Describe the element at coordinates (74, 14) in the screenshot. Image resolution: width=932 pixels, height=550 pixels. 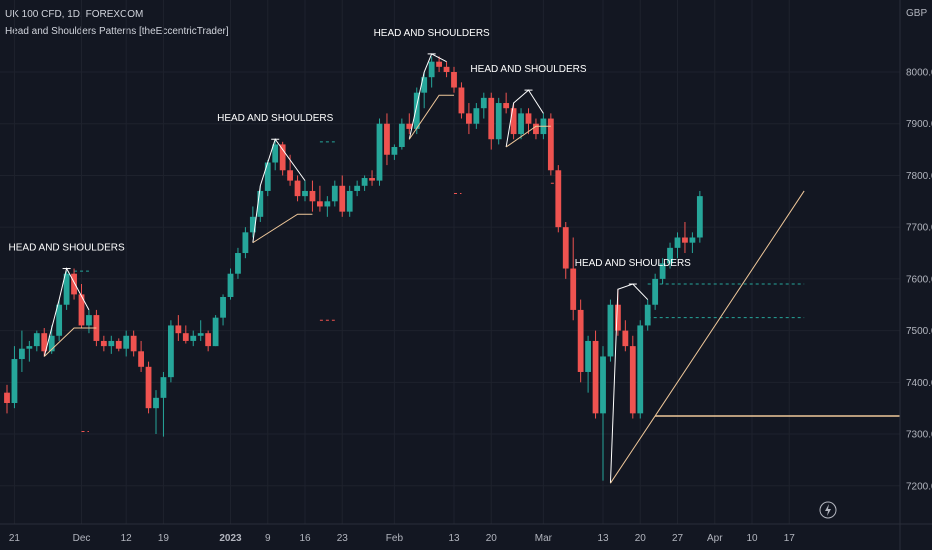
I see `symbol-title: UK 100 CFD, 1D, FOREXCOM` at that location.